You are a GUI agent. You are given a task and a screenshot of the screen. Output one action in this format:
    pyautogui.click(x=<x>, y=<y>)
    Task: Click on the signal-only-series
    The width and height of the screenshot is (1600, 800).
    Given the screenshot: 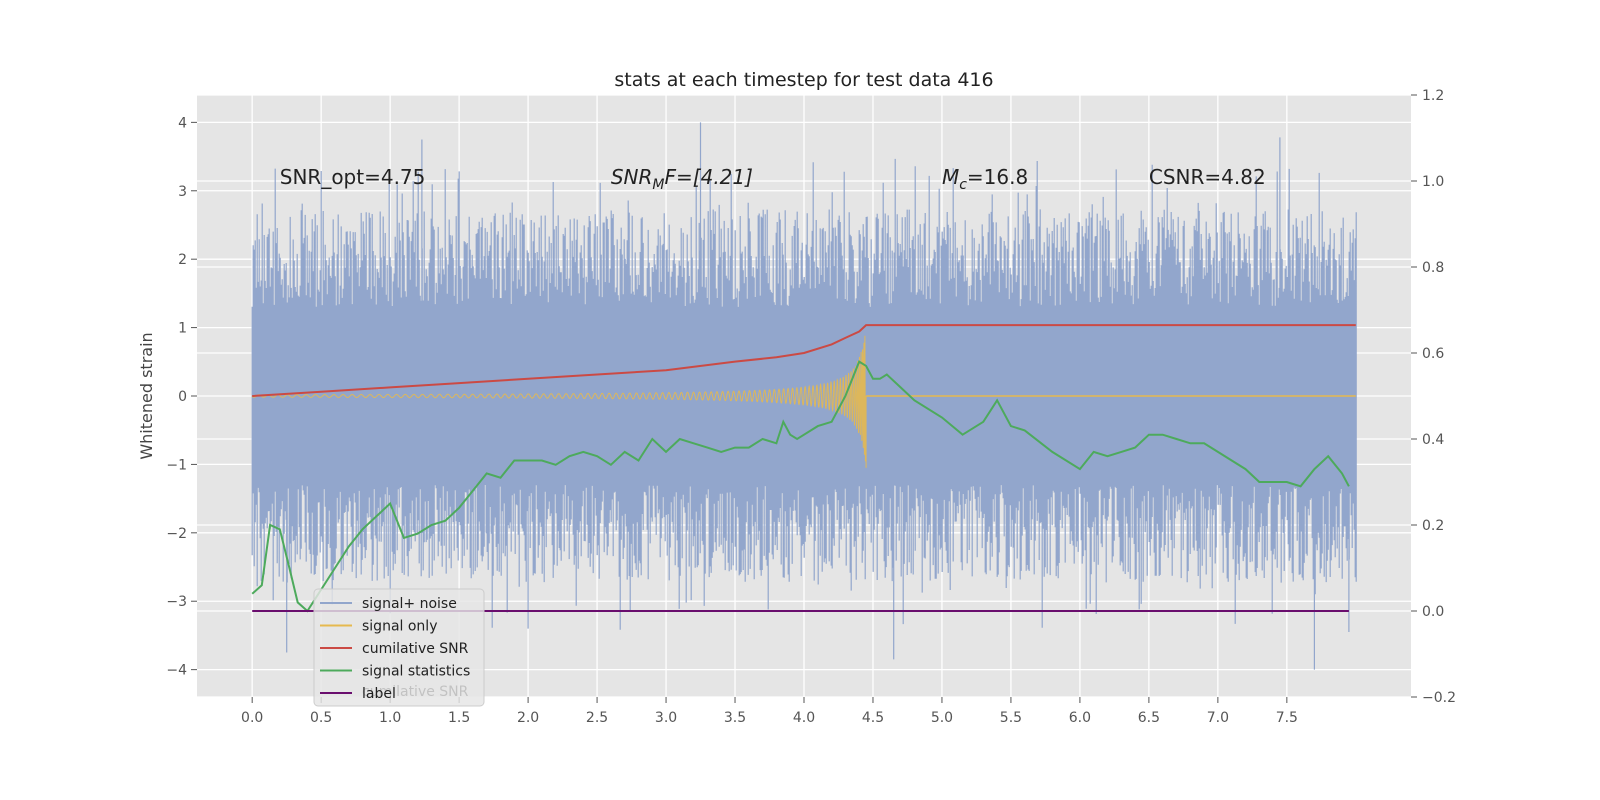 What is the action you would take?
    pyautogui.click(x=803, y=401)
    